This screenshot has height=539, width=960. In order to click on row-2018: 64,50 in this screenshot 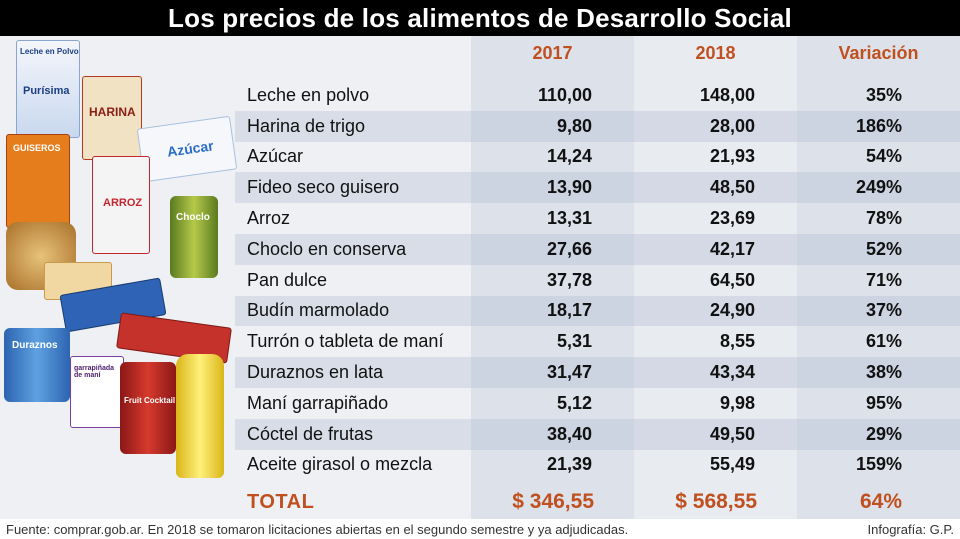, I will do `click(732, 279)`.